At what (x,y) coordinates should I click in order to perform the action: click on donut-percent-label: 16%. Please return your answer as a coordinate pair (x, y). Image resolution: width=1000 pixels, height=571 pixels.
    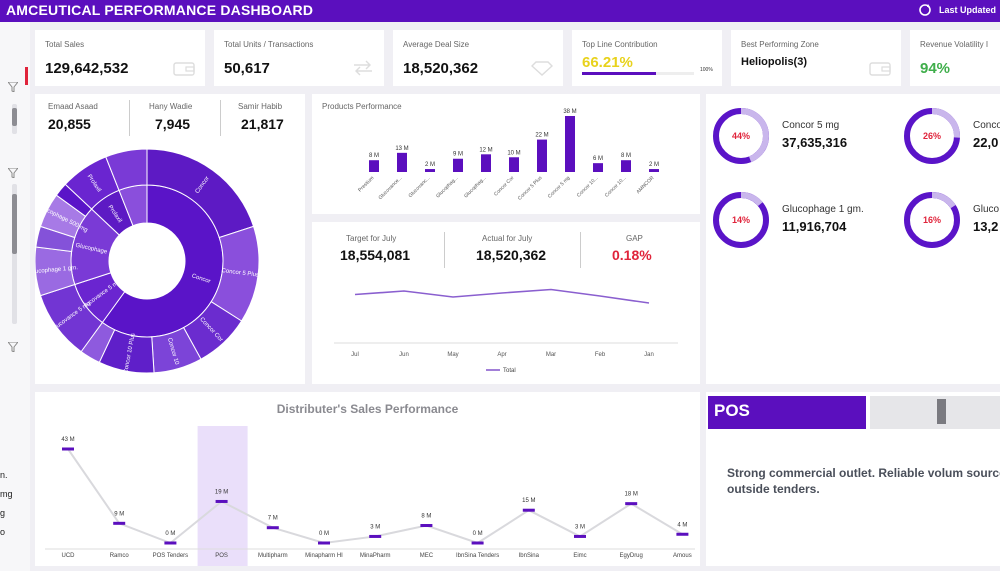
    Looking at the image, I should click on (932, 220).